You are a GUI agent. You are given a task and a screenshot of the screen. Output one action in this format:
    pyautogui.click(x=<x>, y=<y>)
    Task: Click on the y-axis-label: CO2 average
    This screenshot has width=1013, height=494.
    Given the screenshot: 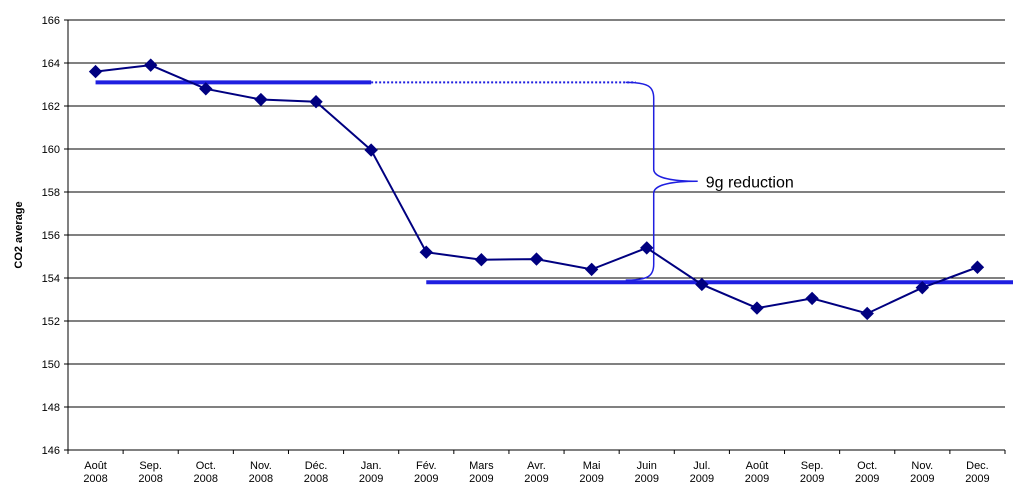 What is the action you would take?
    pyautogui.click(x=19, y=234)
    